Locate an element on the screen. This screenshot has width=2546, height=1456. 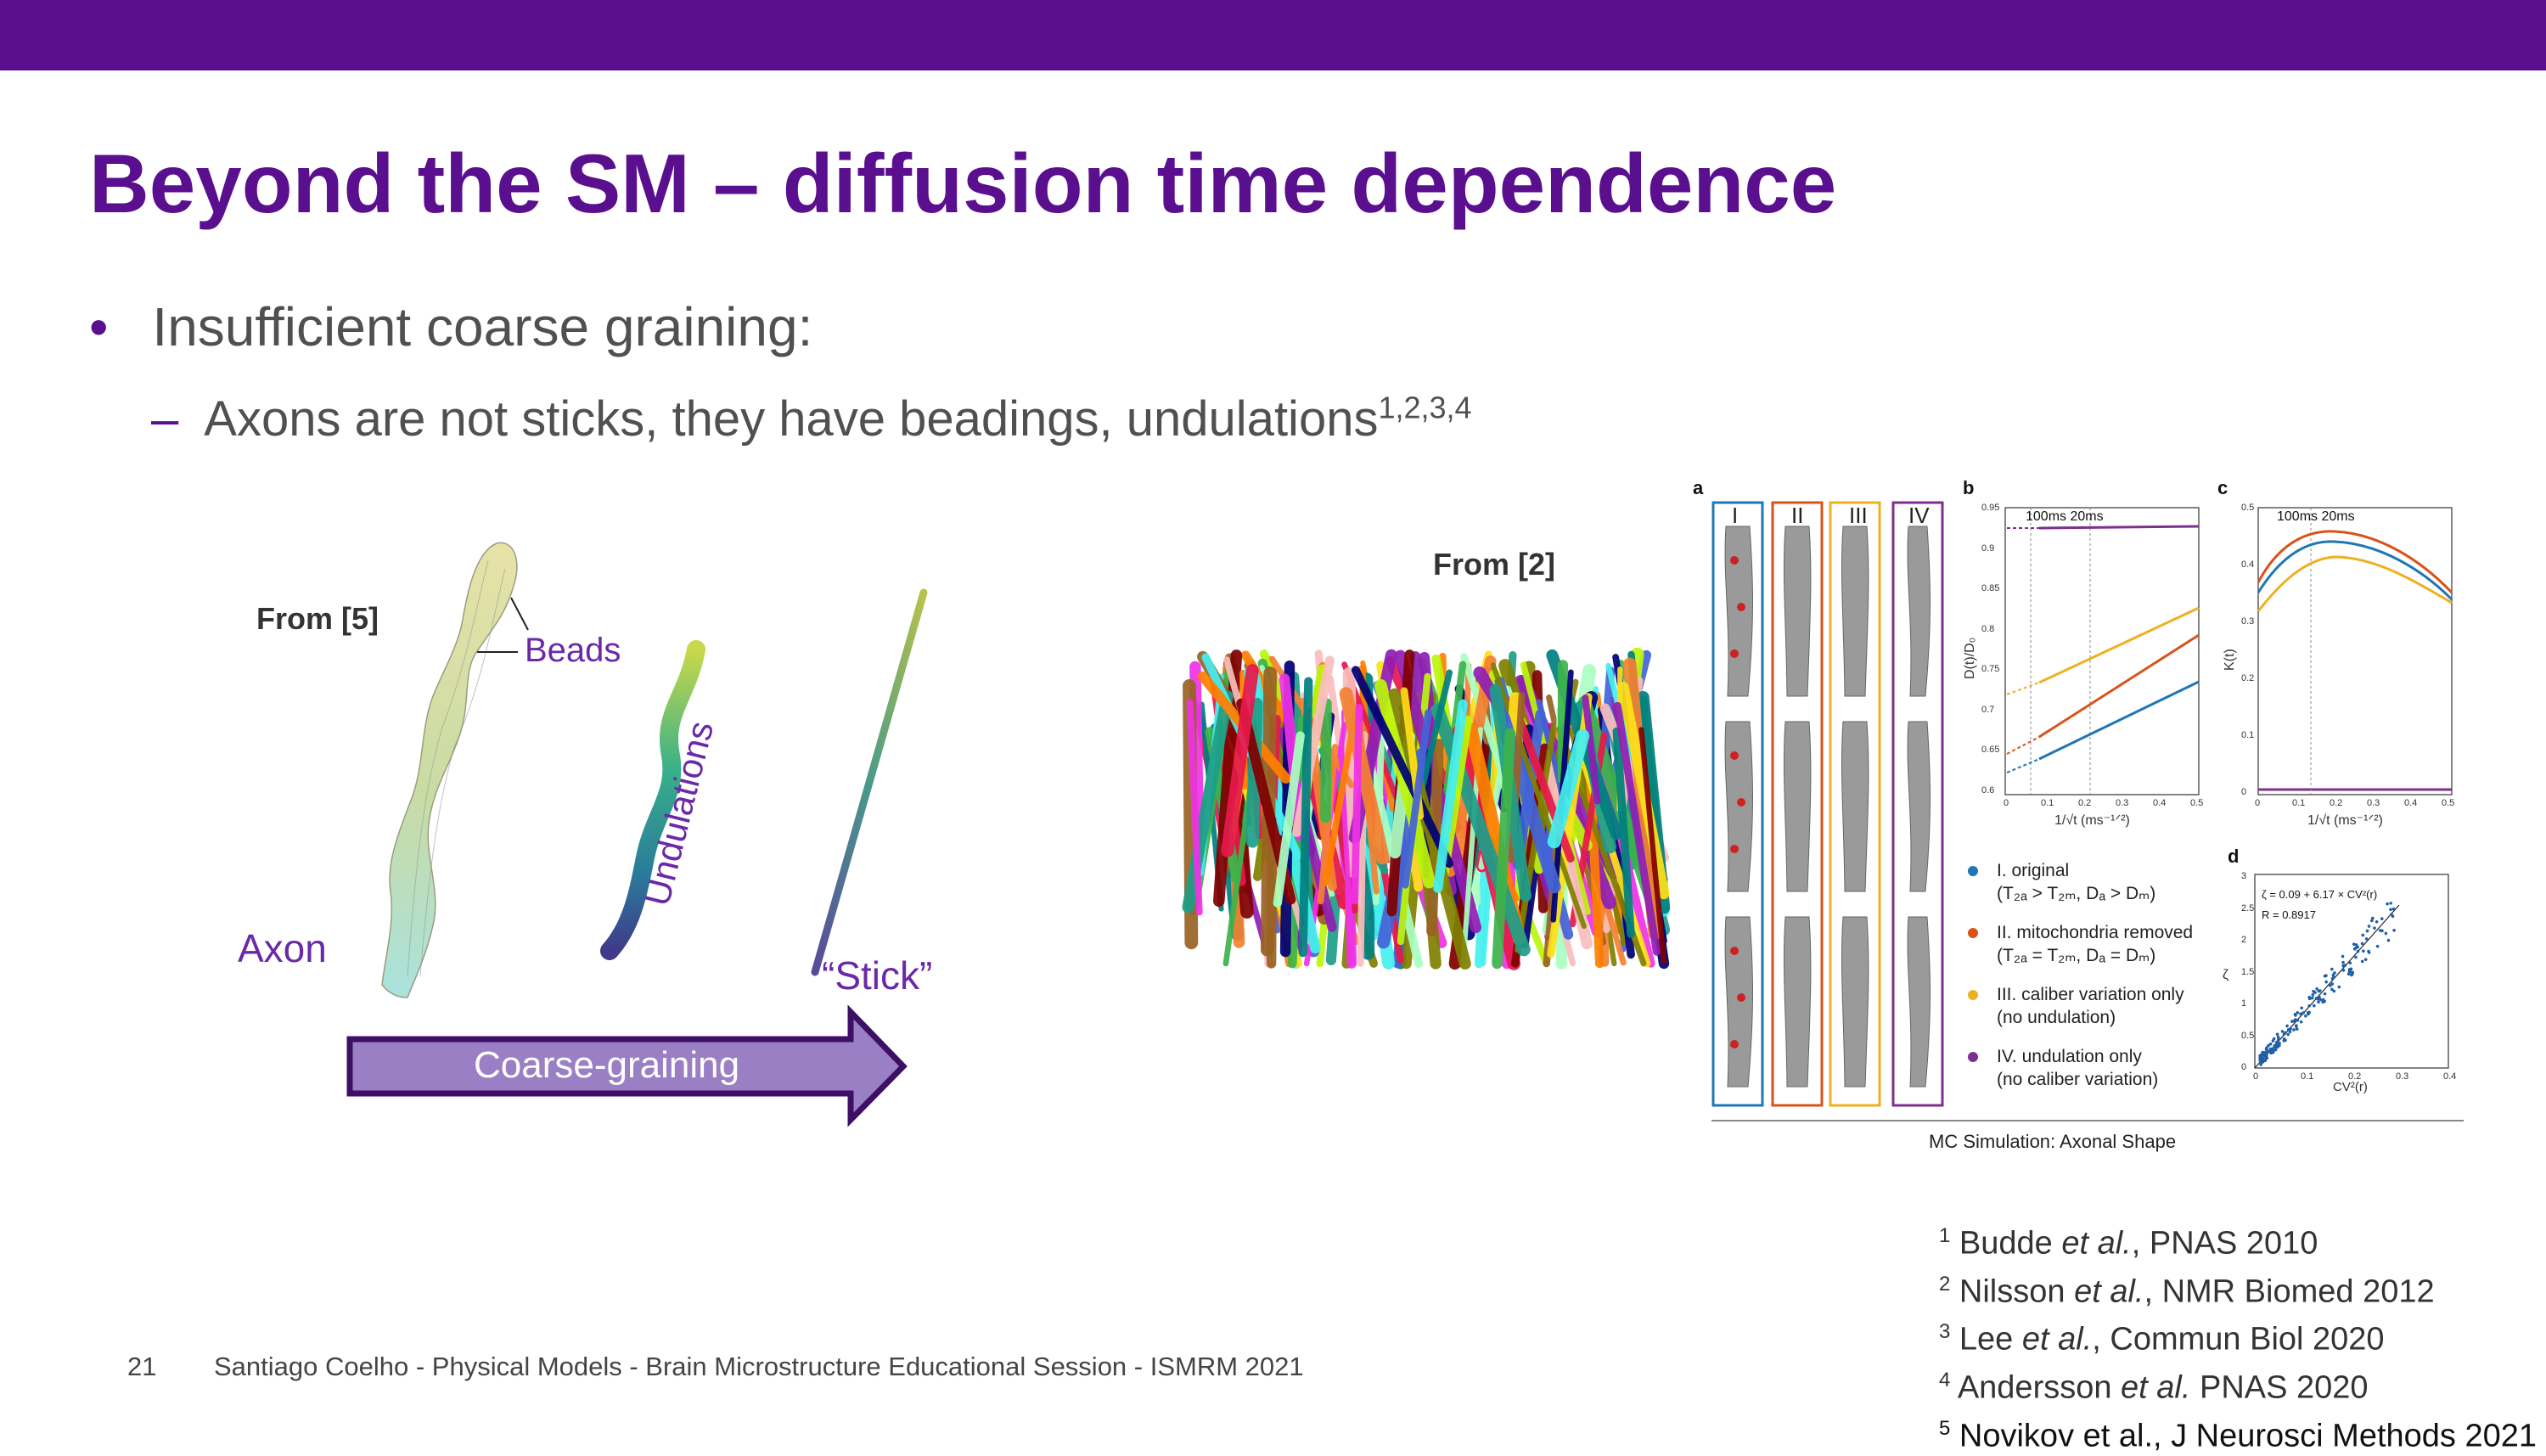
b-ytick: 0.7 is located at coordinates (1987, 710).